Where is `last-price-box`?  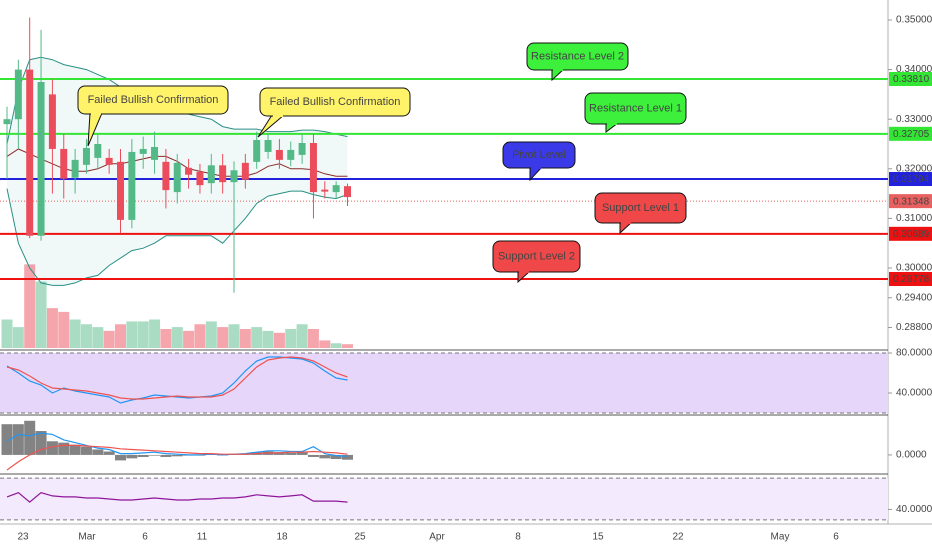 last-price-box is located at coordinates (910, 201).